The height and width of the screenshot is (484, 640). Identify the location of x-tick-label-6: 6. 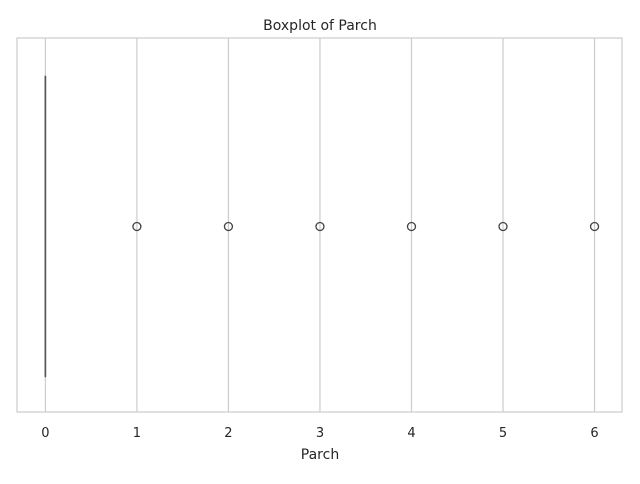
(594, 433).